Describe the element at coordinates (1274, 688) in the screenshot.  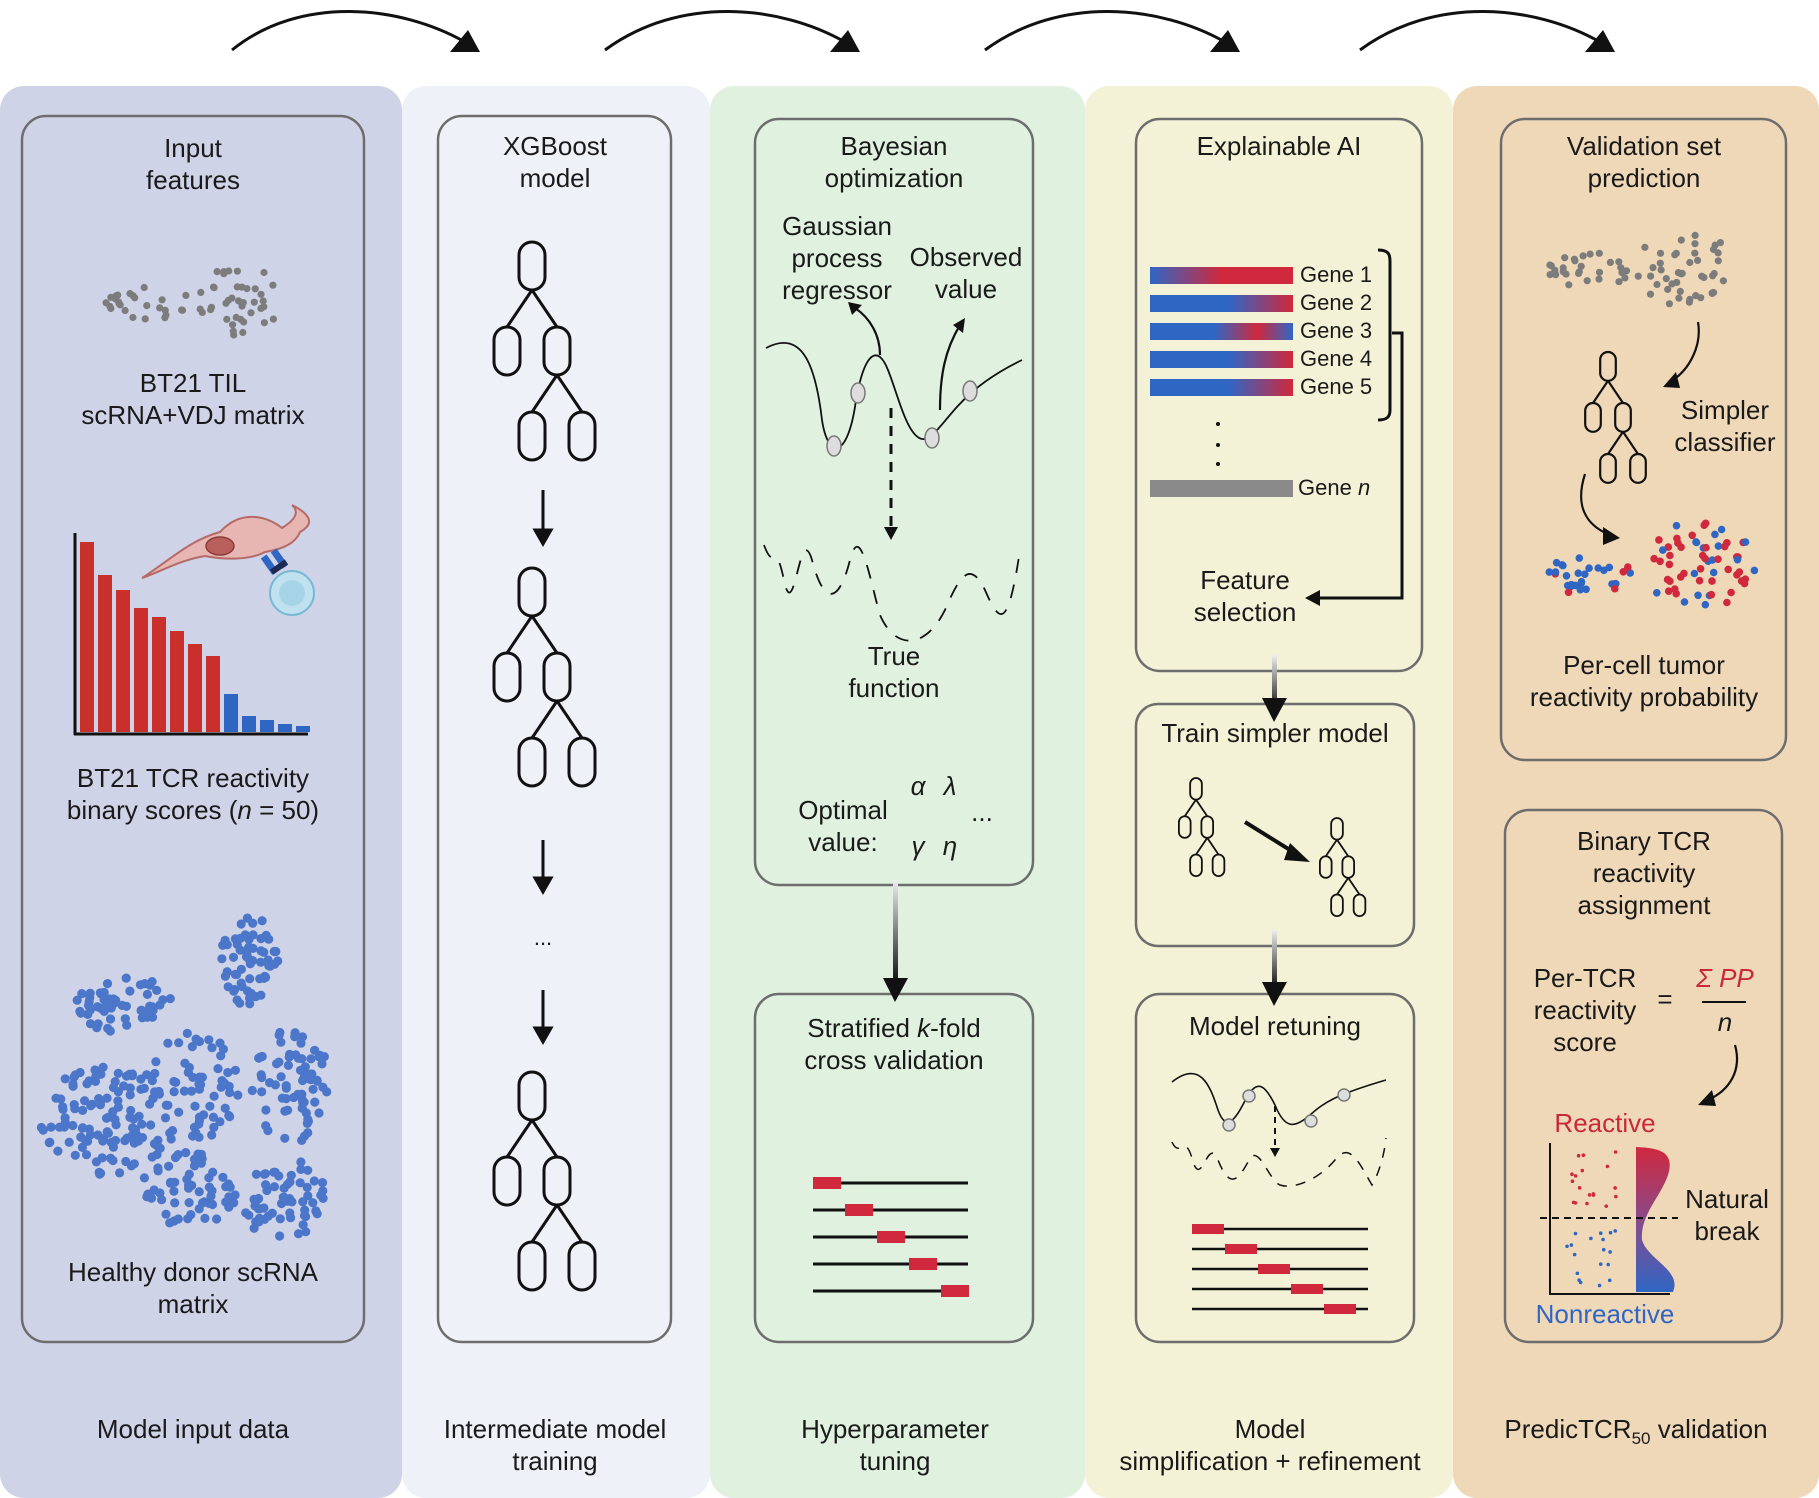
I see `gradient-arrow-xai-simpler` at that location.